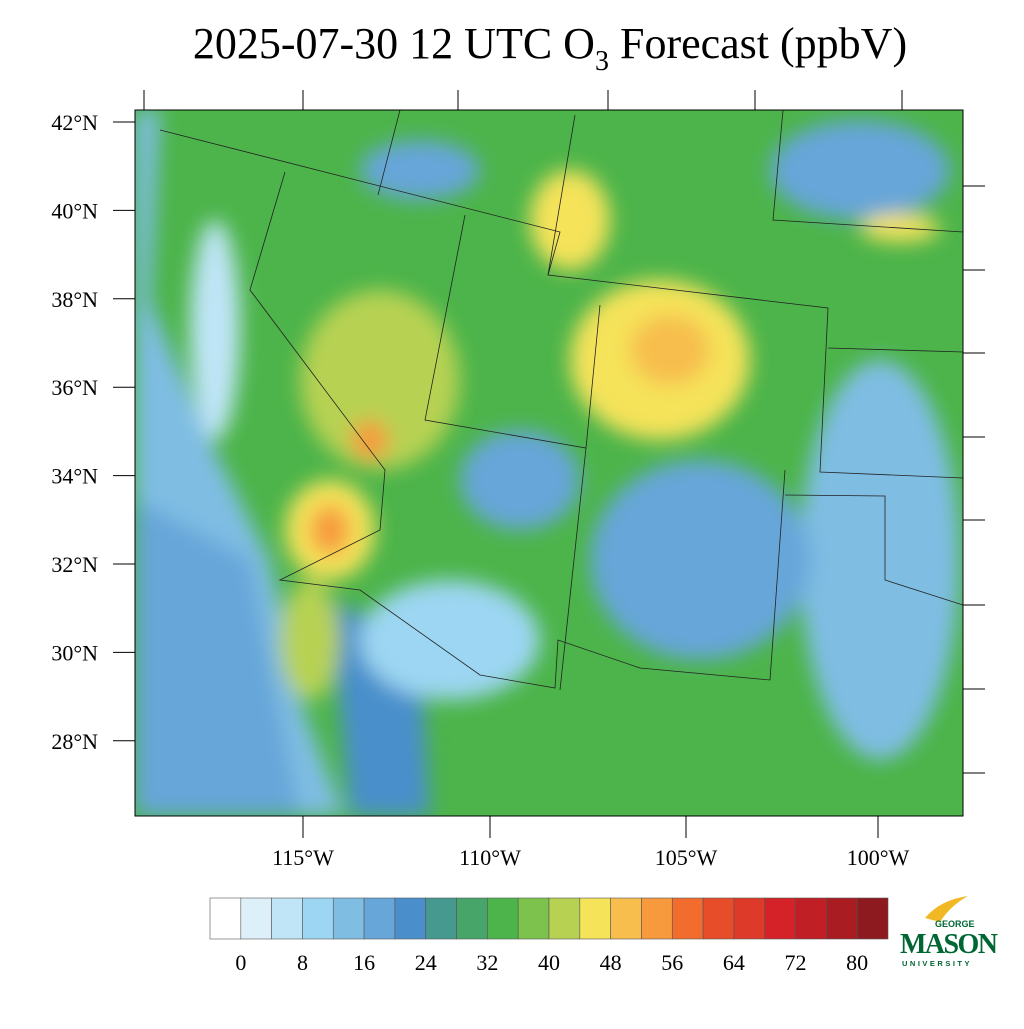  I want to click on logo: GEORGE MASON UNIVERSITY, so click(949, 932).